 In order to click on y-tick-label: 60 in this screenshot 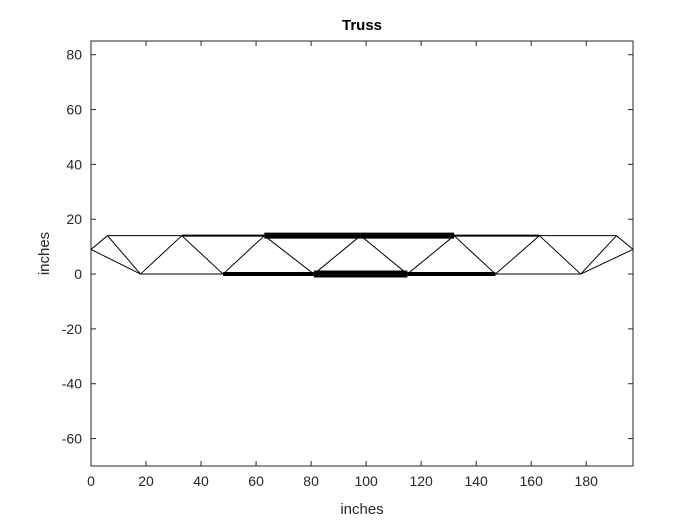, I will do `click(74, 110)`.